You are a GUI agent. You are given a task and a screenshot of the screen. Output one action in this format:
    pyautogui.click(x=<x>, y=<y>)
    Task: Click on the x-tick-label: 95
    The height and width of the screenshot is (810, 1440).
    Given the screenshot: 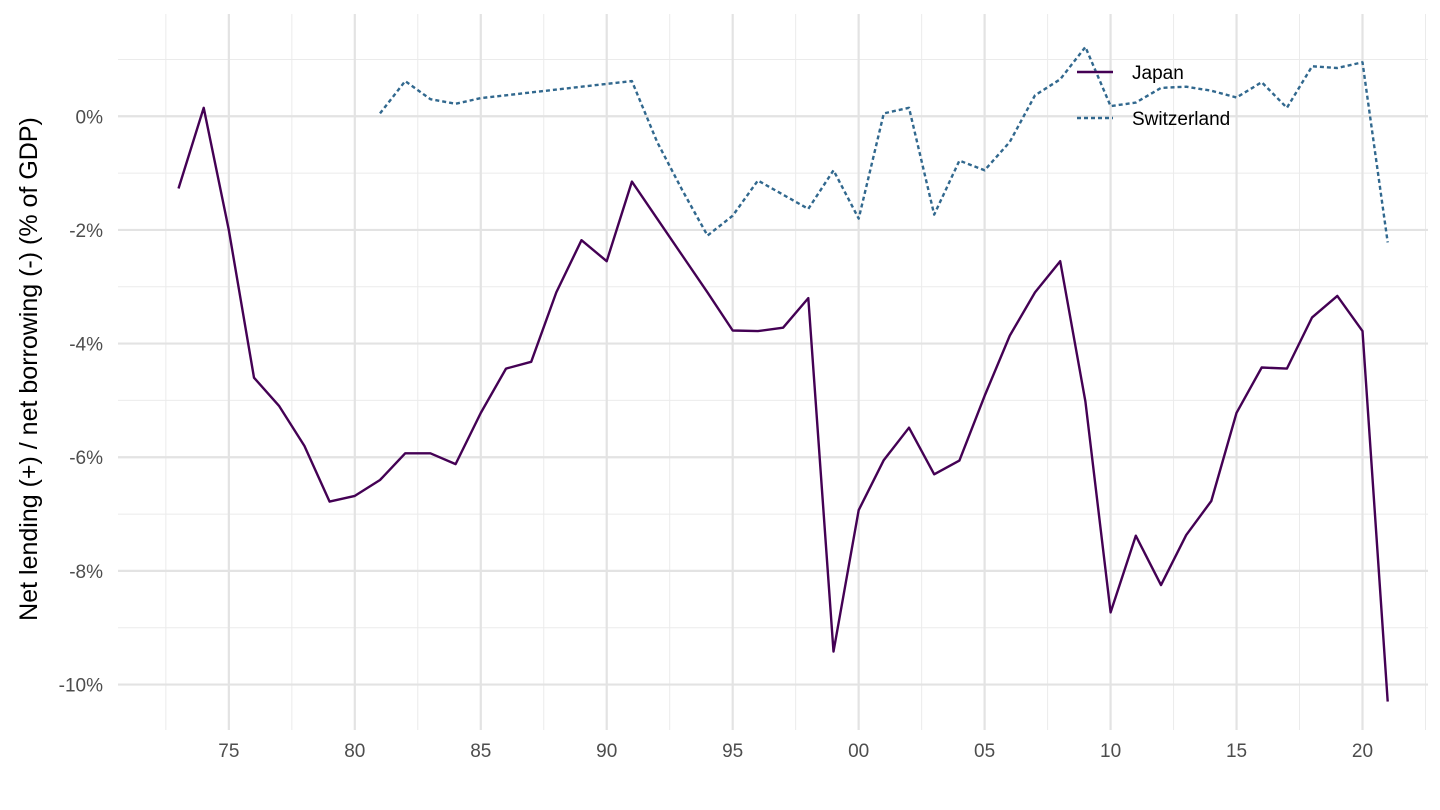 What is the action you would take?
    pyautogui.click(x=732, y=751)
    